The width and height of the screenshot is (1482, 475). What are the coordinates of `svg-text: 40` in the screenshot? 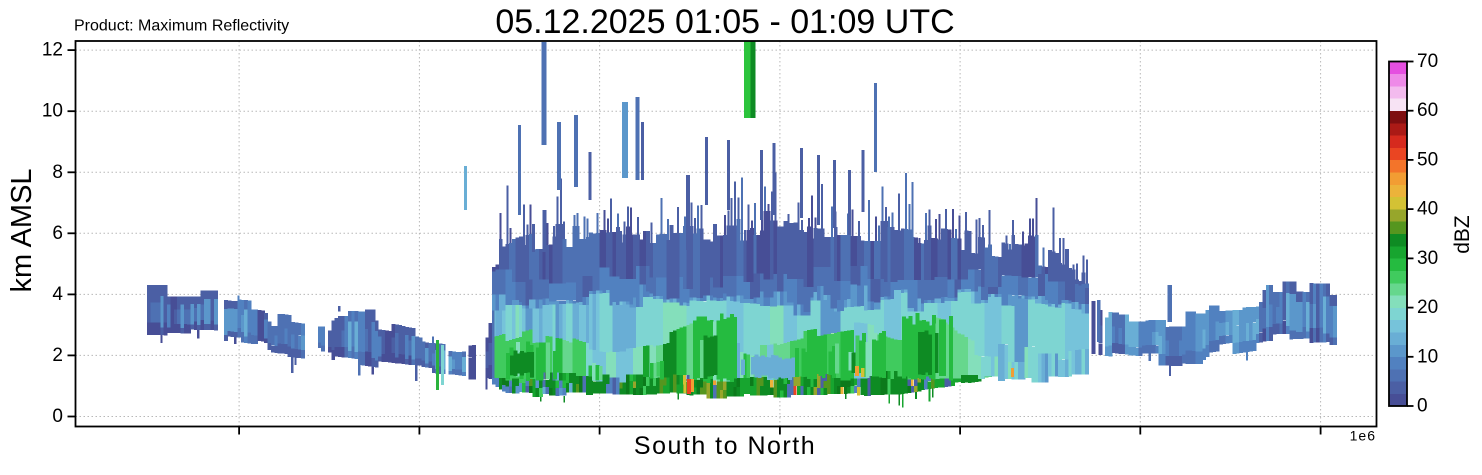 It's located at (1427, 209).